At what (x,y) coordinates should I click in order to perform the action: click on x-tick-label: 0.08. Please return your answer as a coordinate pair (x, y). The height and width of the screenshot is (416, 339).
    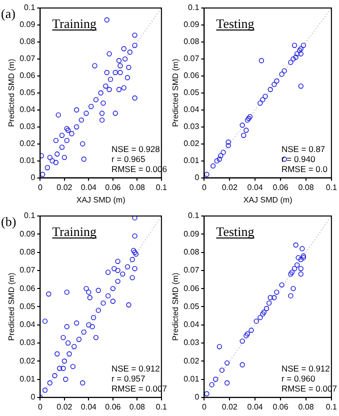
    Looking at the image, I should click on (137, 407).